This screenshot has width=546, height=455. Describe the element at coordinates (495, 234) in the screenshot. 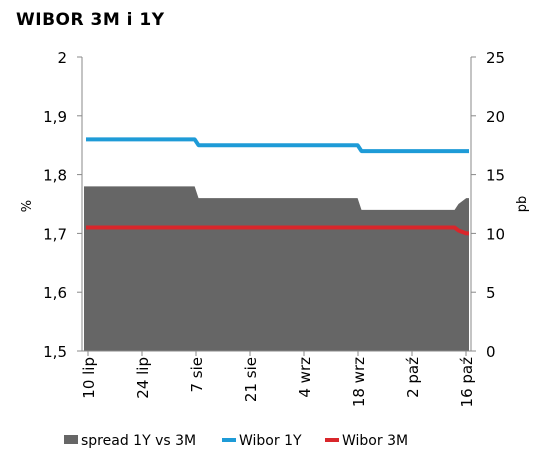

I see `y-right-tick-label: 10` at that location.